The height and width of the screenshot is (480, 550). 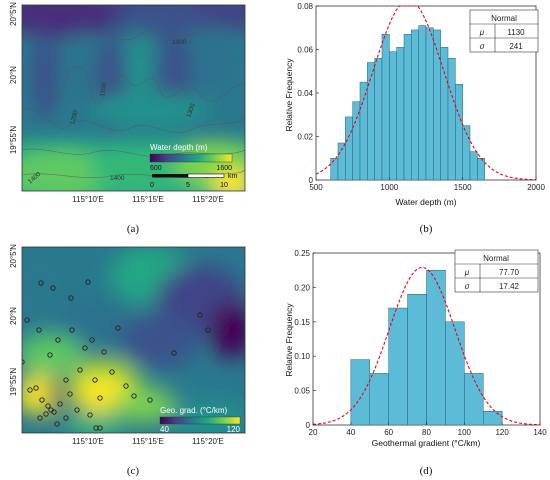 What do you see at coordinates (302, 356) in the screenshot?
I see `y-tick-label: 0.10` at bounding box center [302, 356].